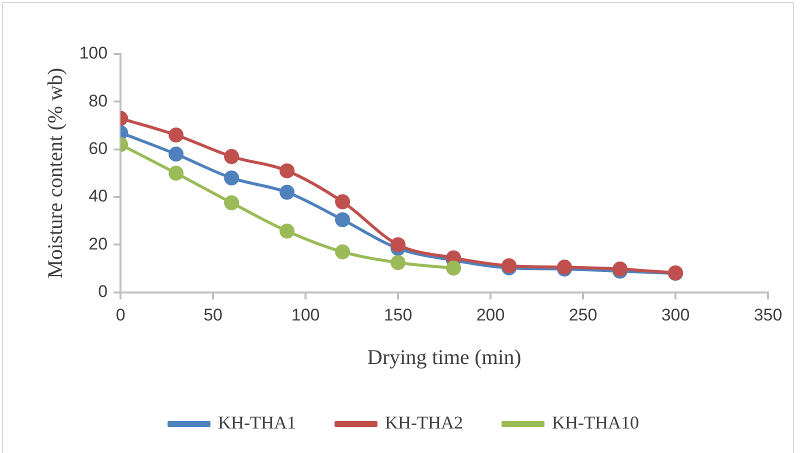 The height and width of the screenshot is (453, 808). Describe the element at coordinates (398, 314) in the screenshot. I see `x-tick-label: 150` at that location.